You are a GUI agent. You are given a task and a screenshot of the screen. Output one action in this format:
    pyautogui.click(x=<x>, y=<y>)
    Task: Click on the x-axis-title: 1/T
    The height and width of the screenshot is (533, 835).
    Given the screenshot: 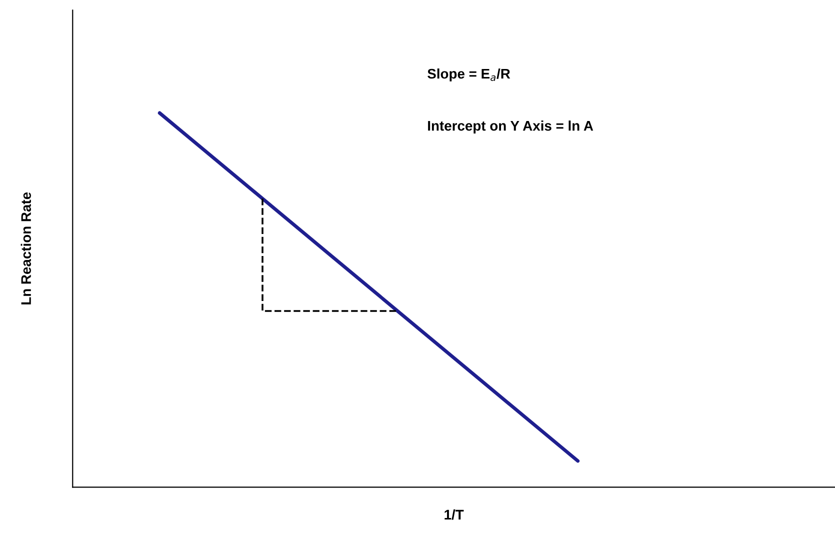 What is the action you would take?
    pyautogui.click(x=454, y=514)
    